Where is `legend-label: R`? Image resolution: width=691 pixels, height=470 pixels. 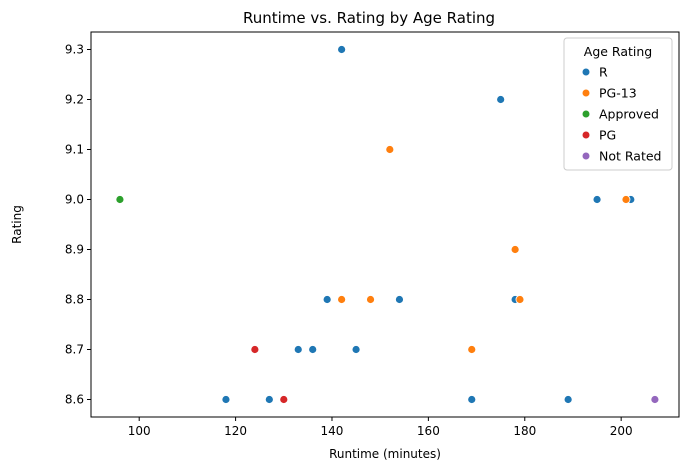
legend-label: R is located at coordinates (603, 72).